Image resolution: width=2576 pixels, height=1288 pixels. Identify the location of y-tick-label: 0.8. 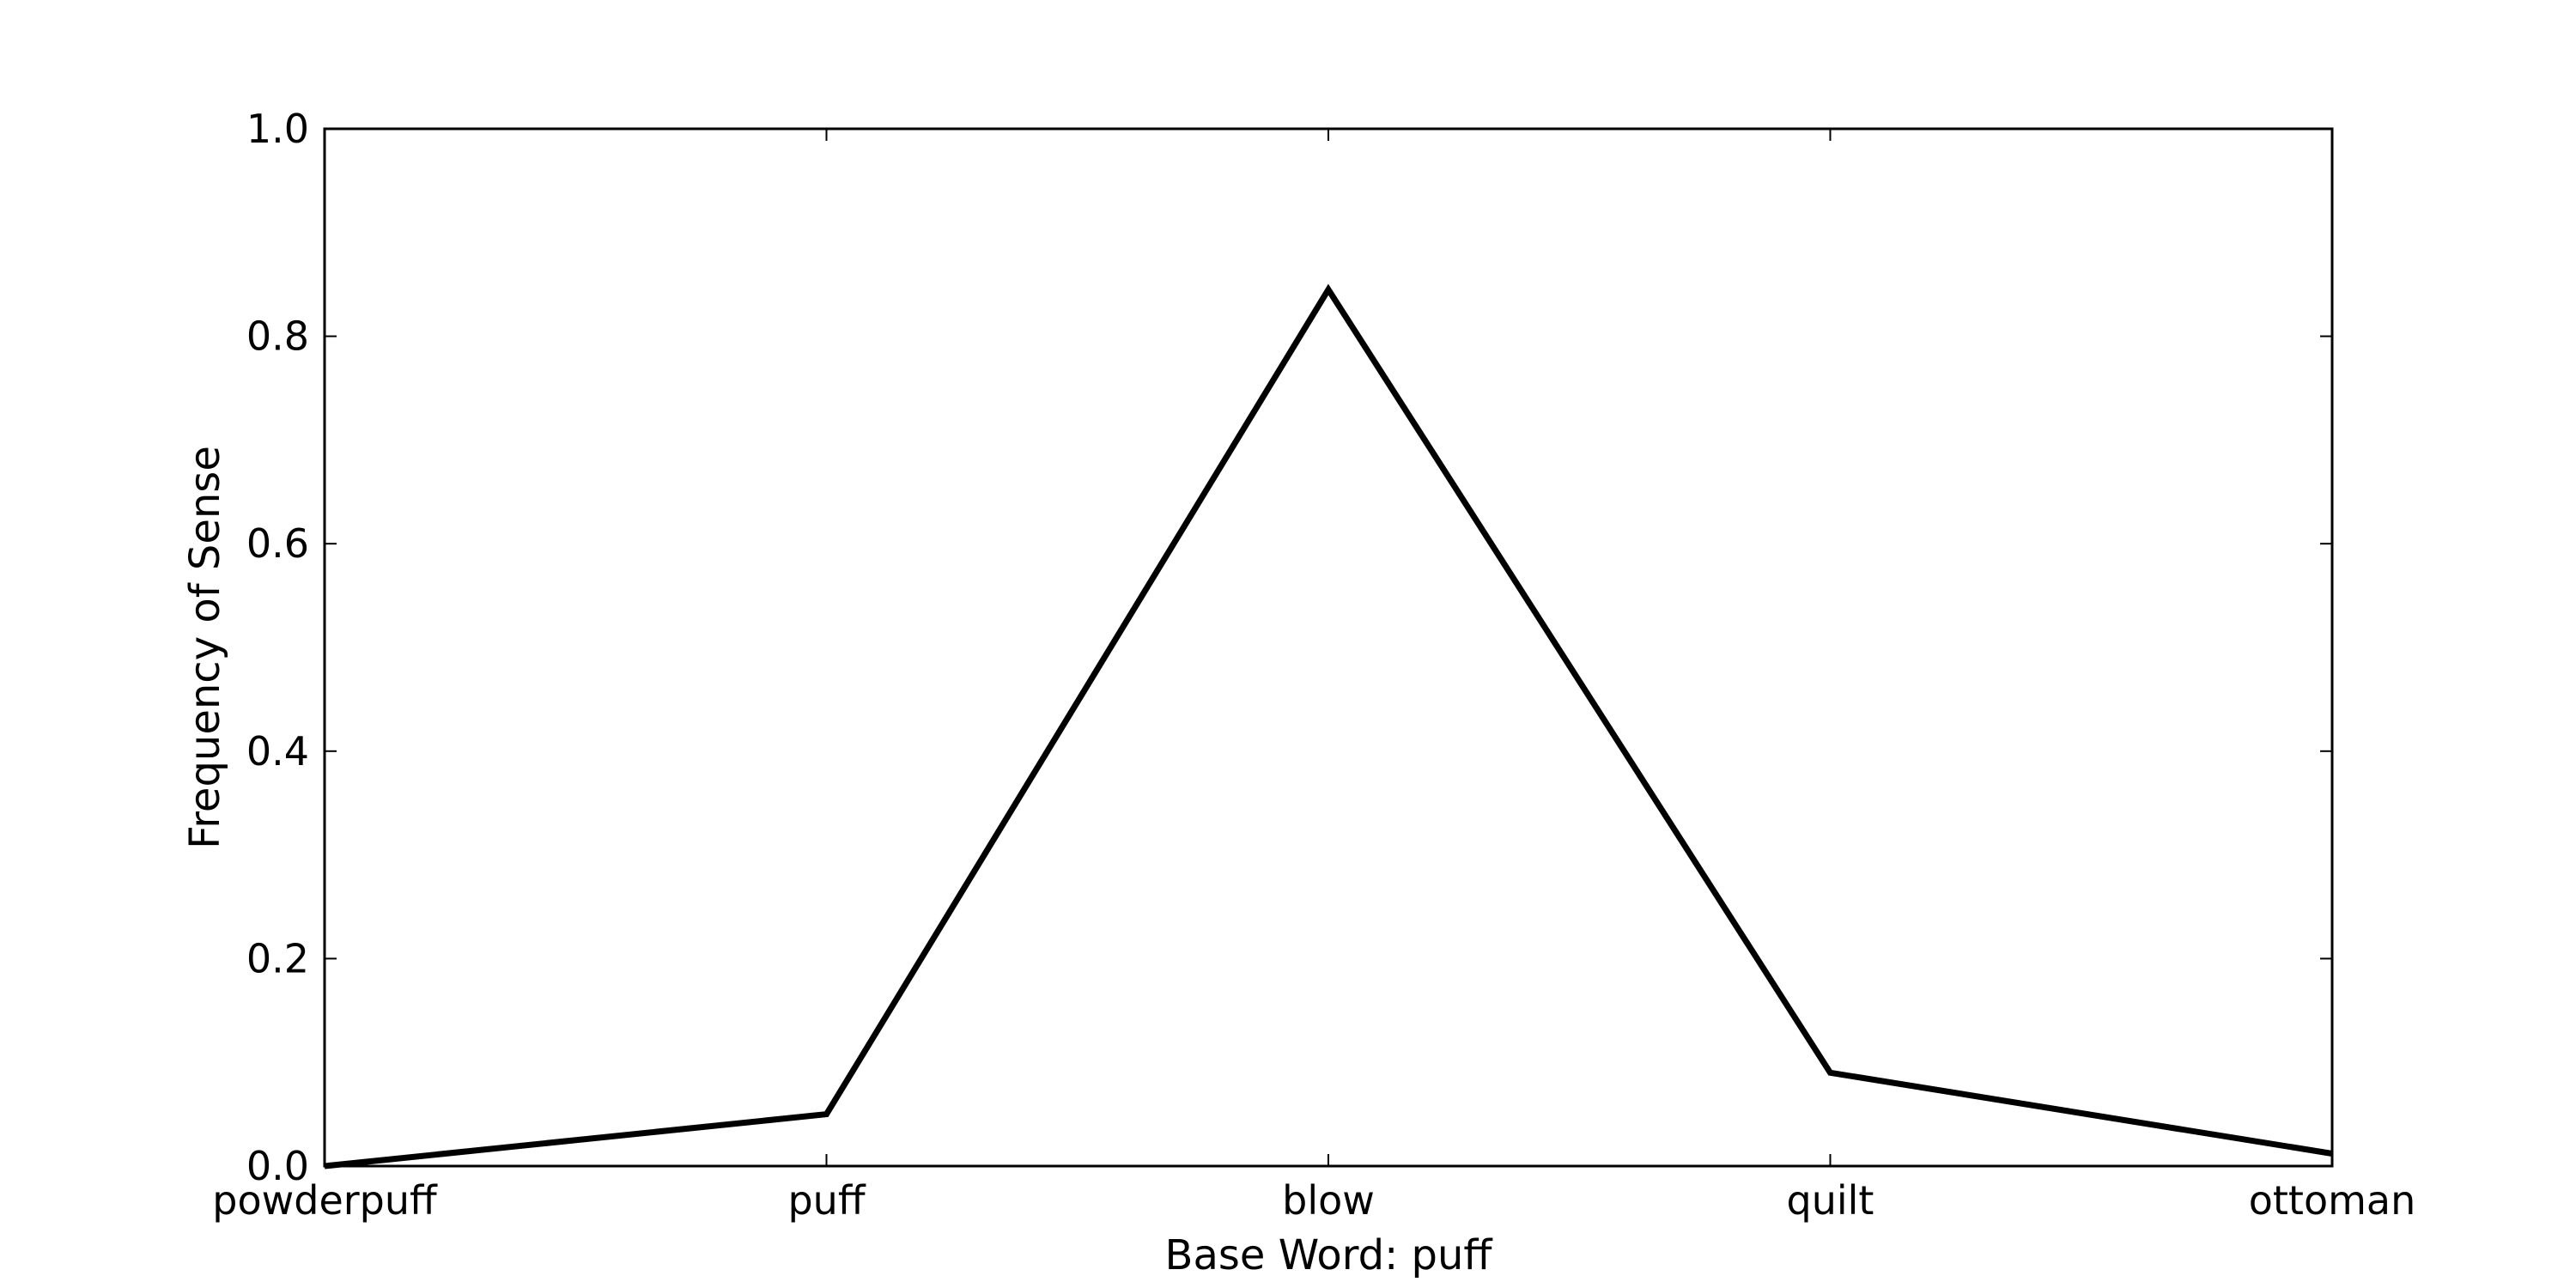
(278, 336).